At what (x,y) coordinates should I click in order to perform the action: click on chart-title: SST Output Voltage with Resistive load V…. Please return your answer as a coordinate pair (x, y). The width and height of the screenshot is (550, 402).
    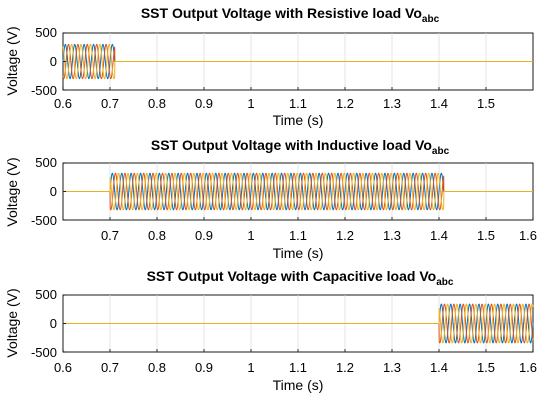
    Looking at the image, I should click on (290, 15).